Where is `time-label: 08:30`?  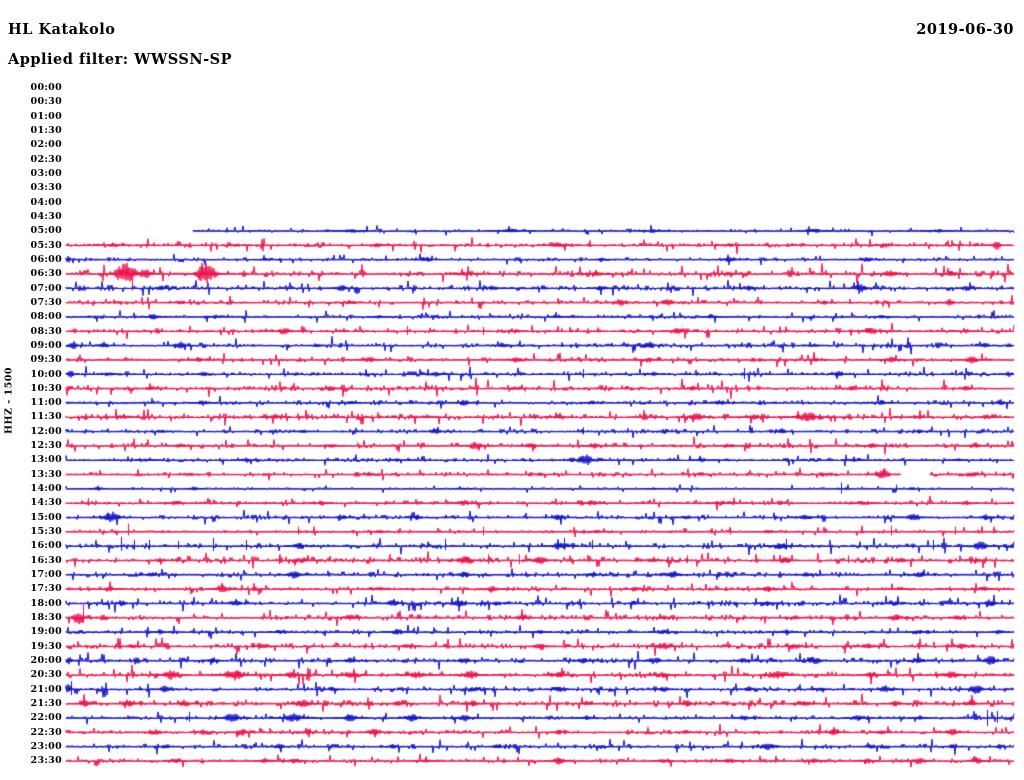
time-label: 08:30 is located at coordinates (46, 331).